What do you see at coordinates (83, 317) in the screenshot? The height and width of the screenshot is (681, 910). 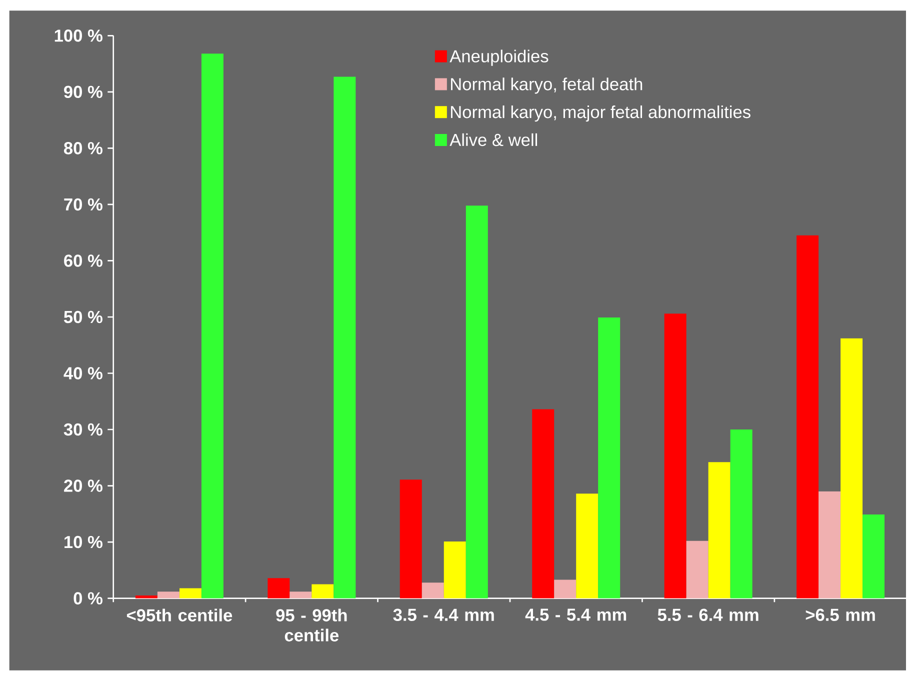 I see `y-tick-label: 50 %` at bounding box center [83, 317].